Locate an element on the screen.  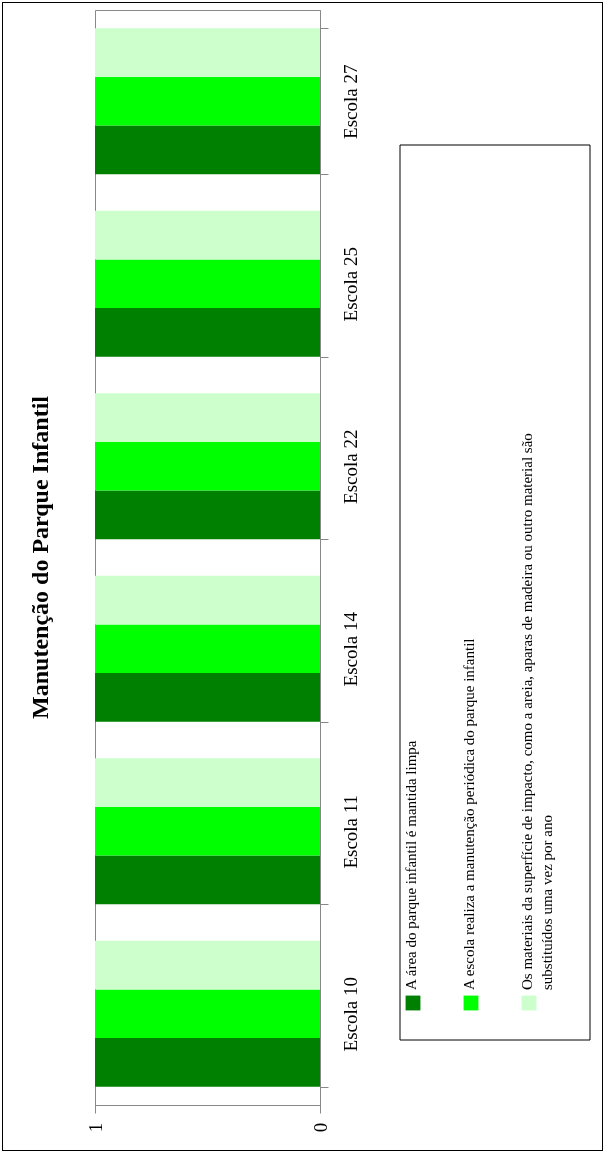
y-tick-label: Escola 25 is located at coordinates (350, 284).